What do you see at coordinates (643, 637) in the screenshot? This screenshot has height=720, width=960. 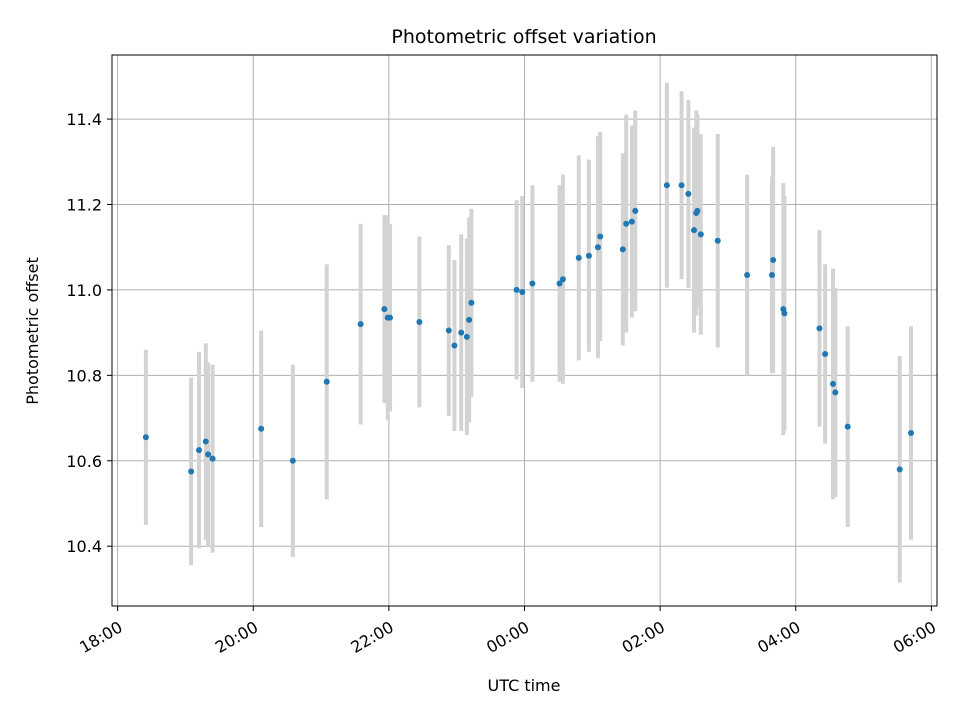 I see `x-tick-label: 02:00` at bounding box center [643, 637].